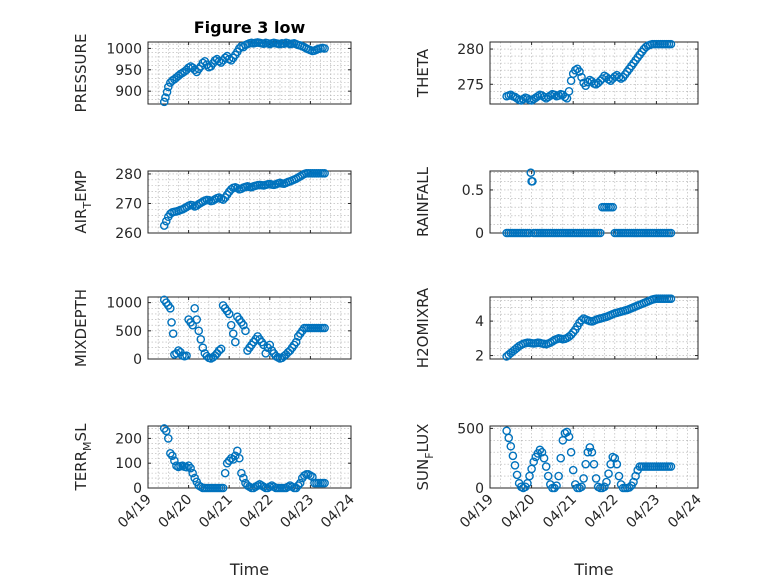 Image resolution: width=778 pixels, height=583 pixels. What do you see at coordinates (81, 185) in the screenshot?
I see `y-axis-label-suffix: EMP` at bounding box center [81, 185].